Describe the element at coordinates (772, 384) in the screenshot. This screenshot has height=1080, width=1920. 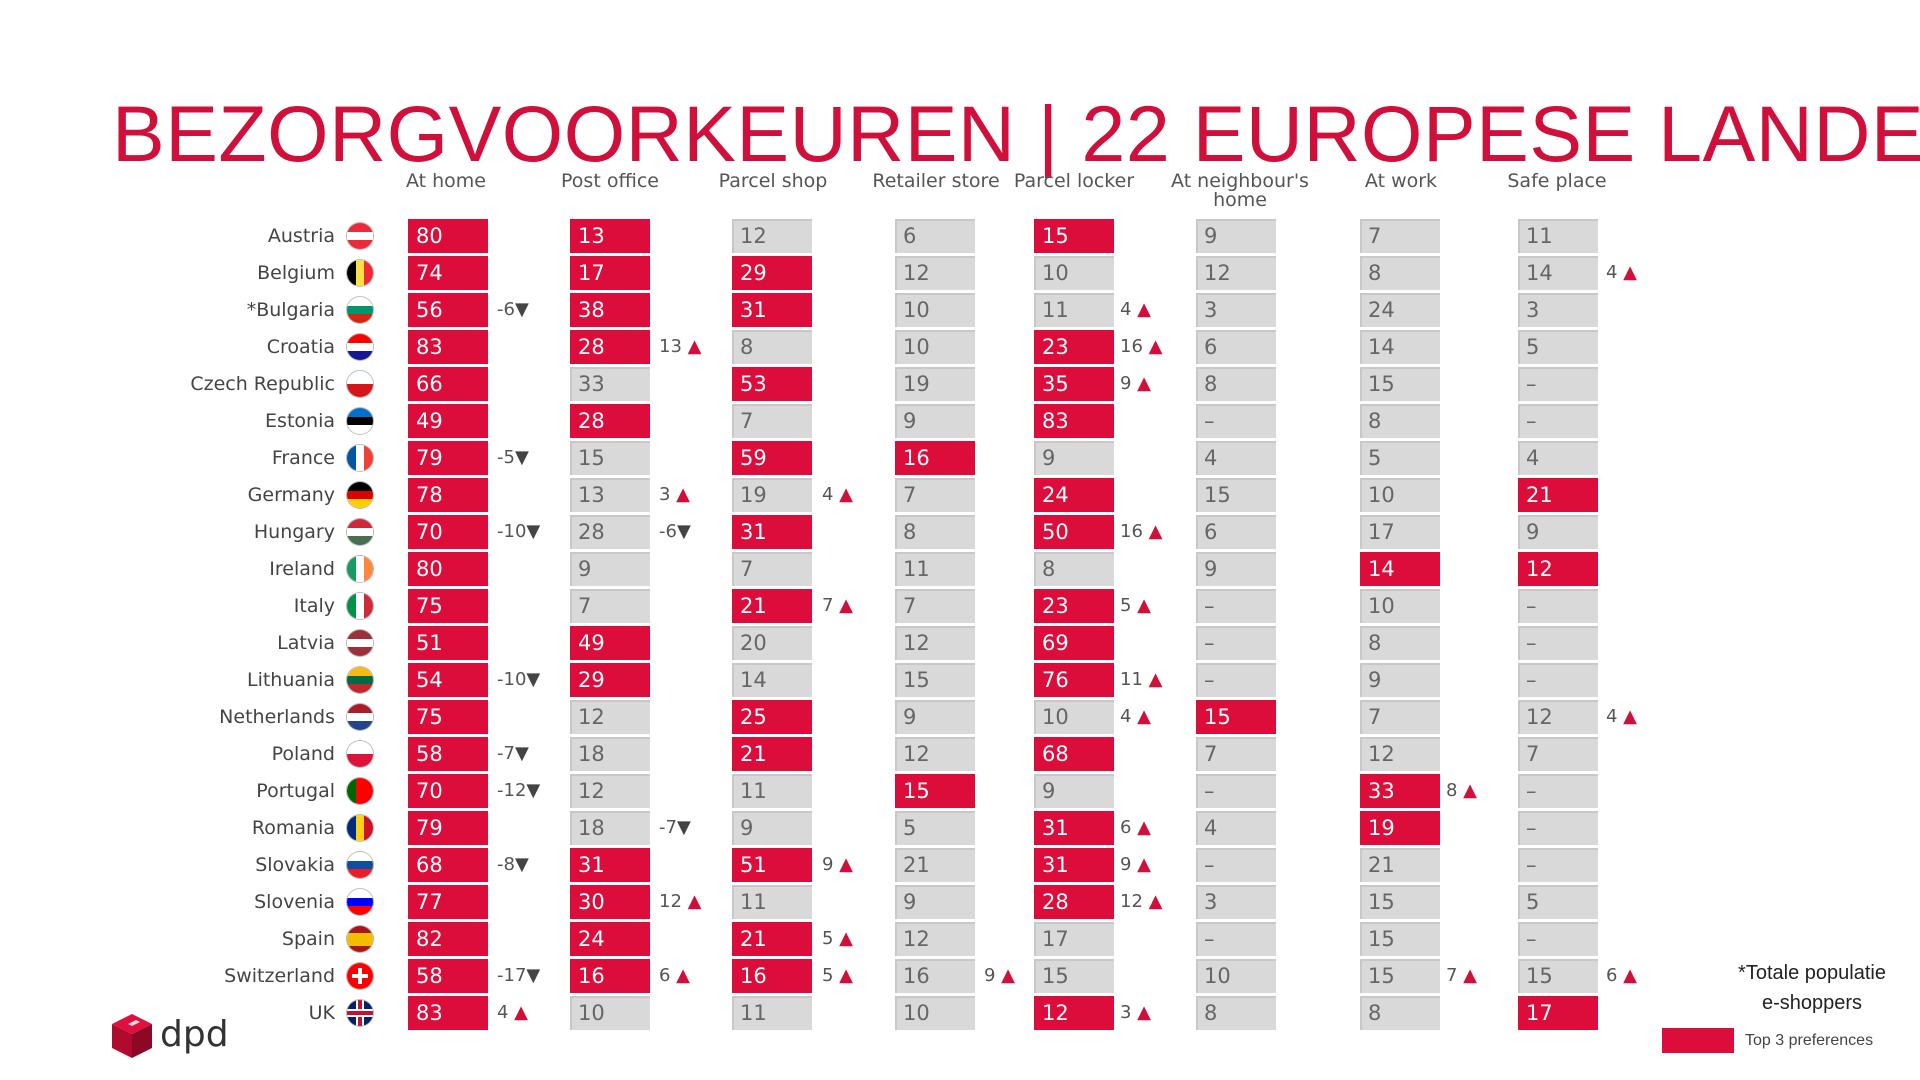
I see `value-cell: 53` at that location.